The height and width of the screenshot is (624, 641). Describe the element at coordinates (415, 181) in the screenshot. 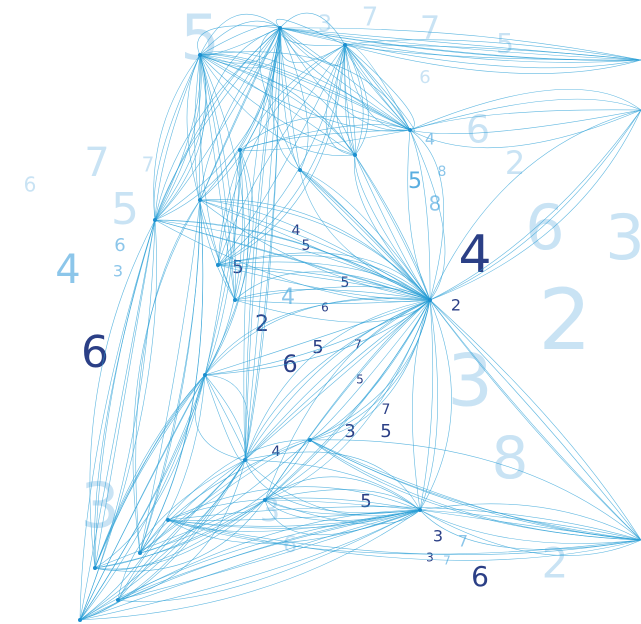

I see `digit: 5` at that location.